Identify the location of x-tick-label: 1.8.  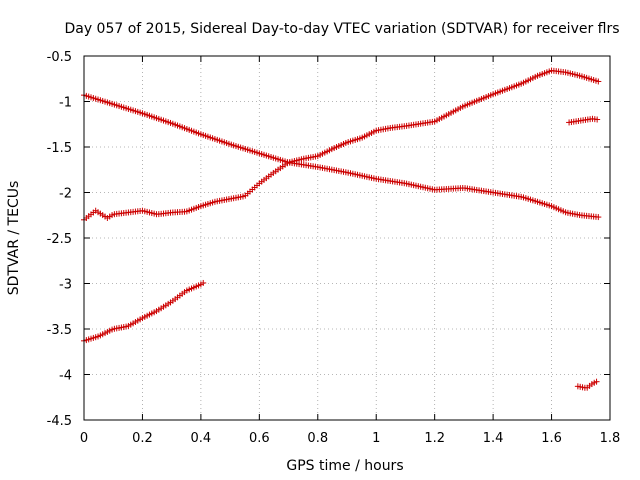
(610, 438).